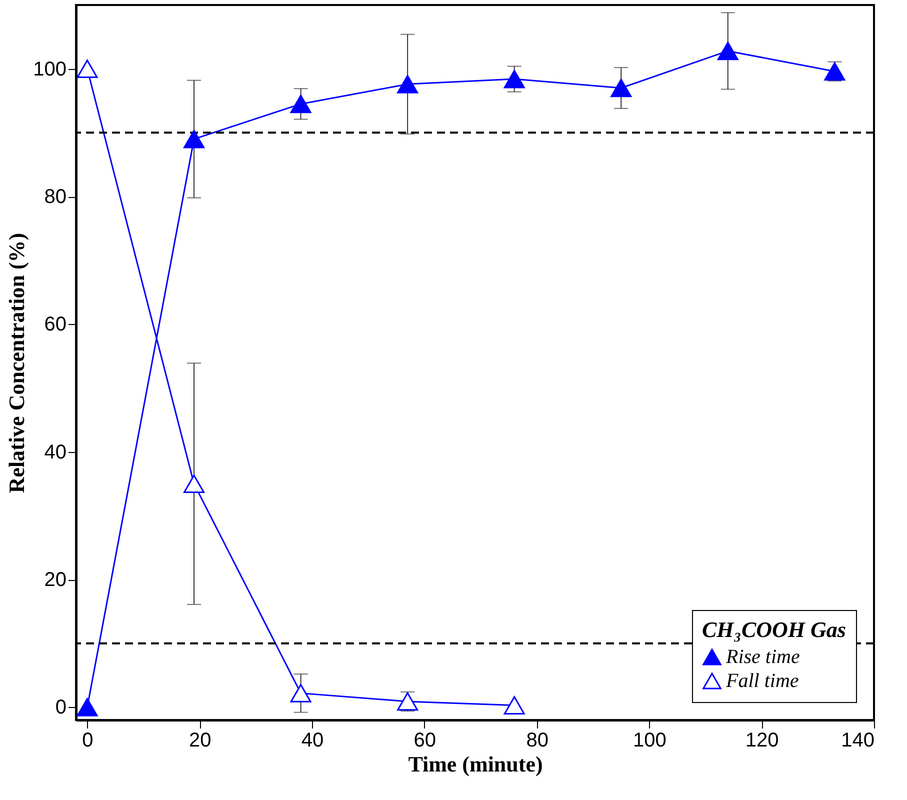 Image resolution: width=907 pixels, height=800 pixels. Describe the element at coordinates (649, 741) in the screenshot. I see `x-tick-label: 100` at that location.